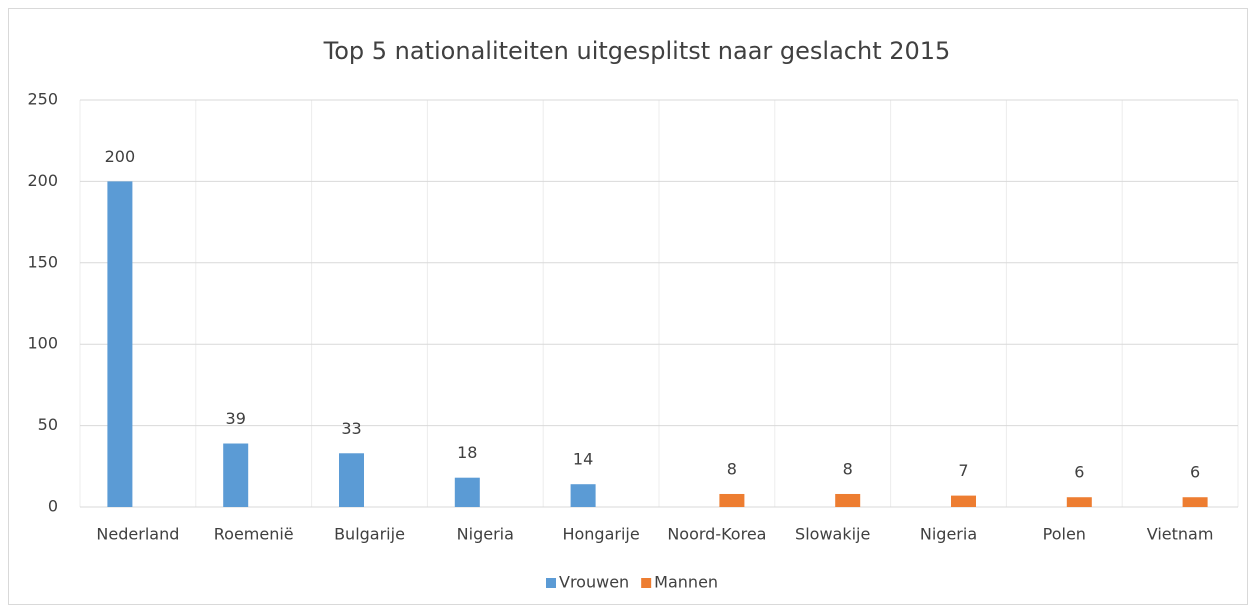  Describe the element at coordinates (137, 534) in the screenshot. I see `x-tick-label: Nederland` at that location.